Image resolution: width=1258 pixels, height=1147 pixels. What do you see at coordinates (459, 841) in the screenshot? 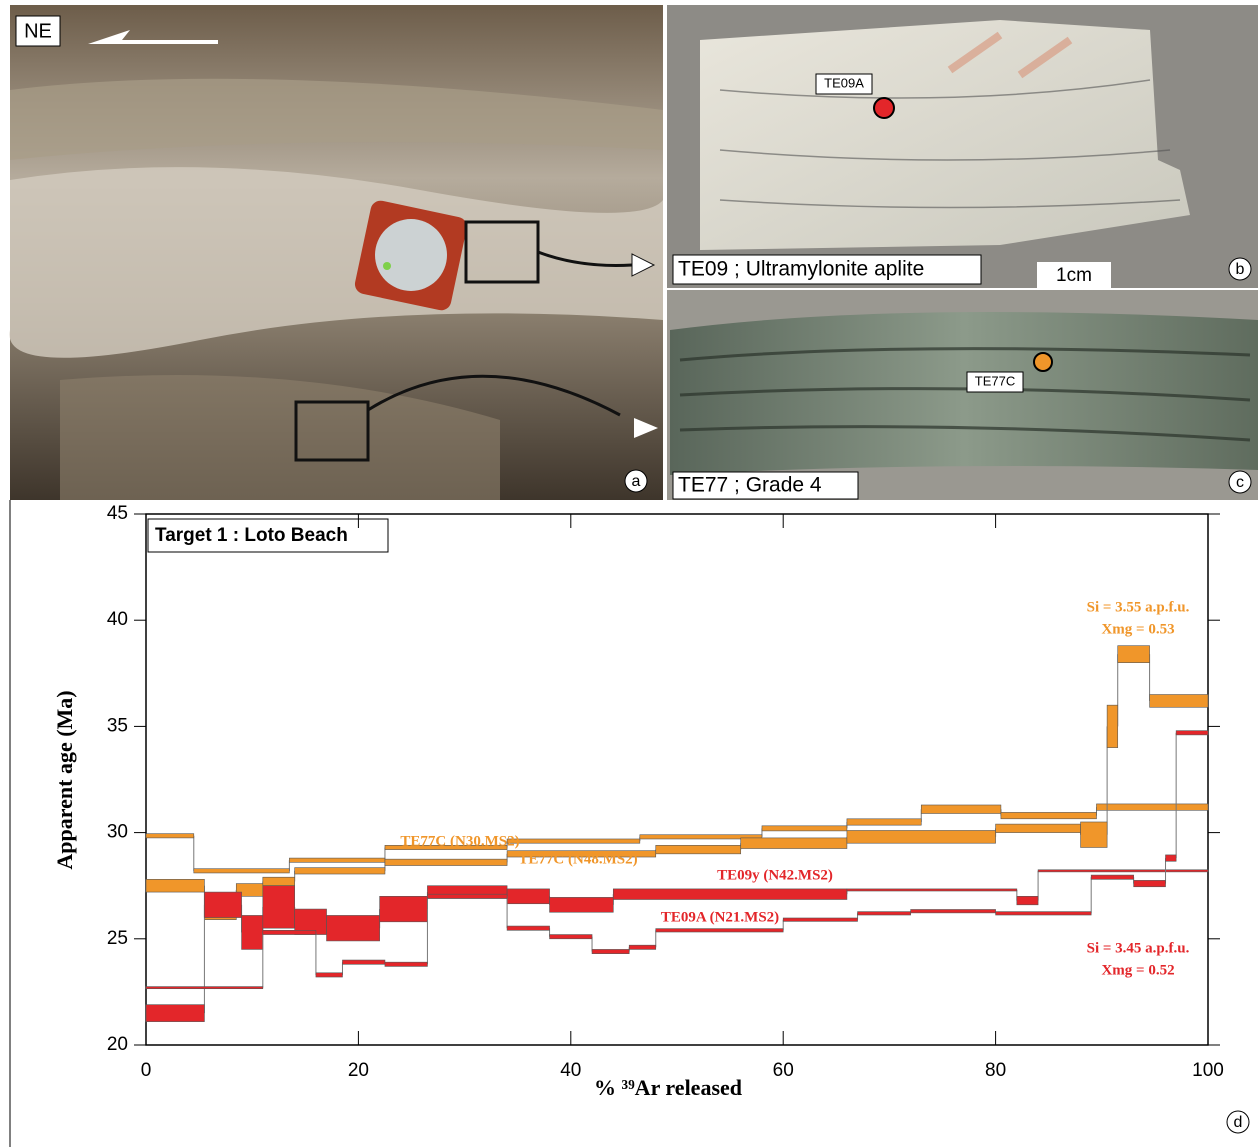
I see `series-label: TE77C (N30.MS2)` at bounding box center [459, 841].